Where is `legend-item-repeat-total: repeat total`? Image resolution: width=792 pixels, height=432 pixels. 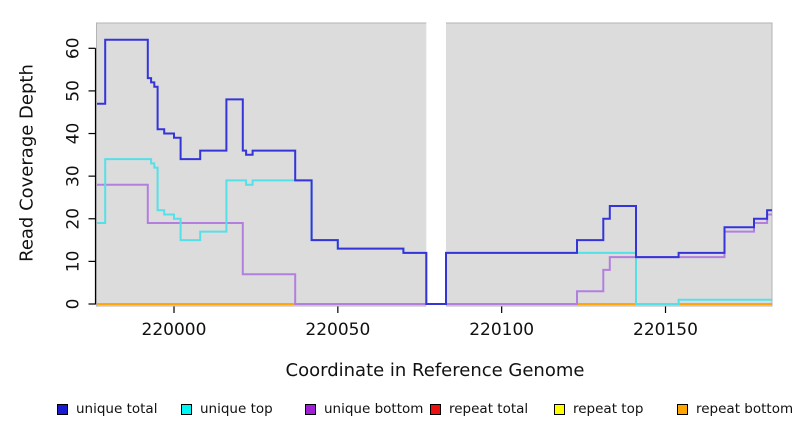
legend-item-repeat-total: repeat total is located at coordinates (479, 409).